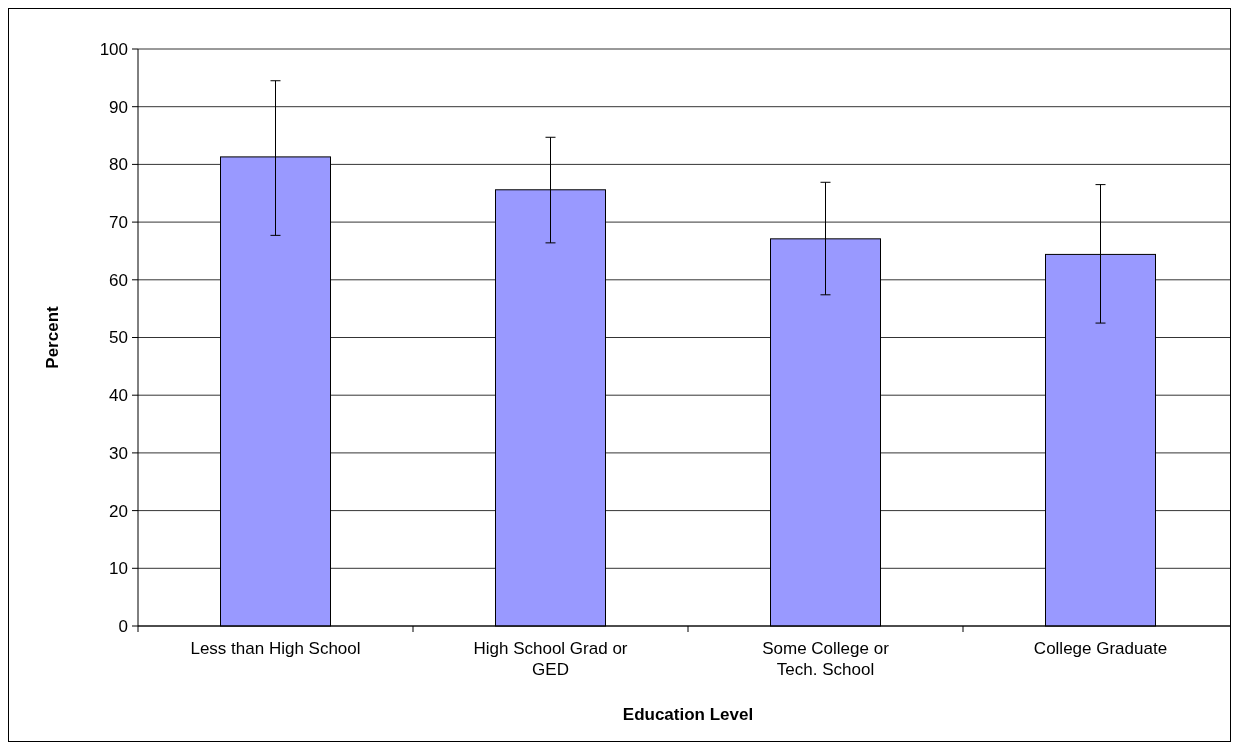 The height and width of the screenshot is (750, 1239). I want to click on y-tick-label: 30, so click(118, 453).